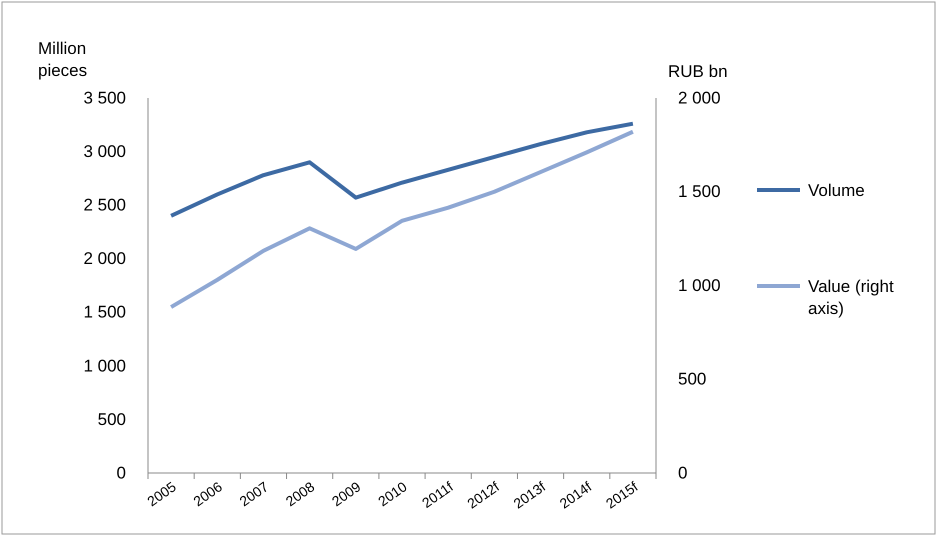 The height and width of the screenshot is (537, 938). What do you see at coordinates (699, 192) in the screenshot?
I see `y2-tick-label: 1 500` at bounding box center [699, 192].